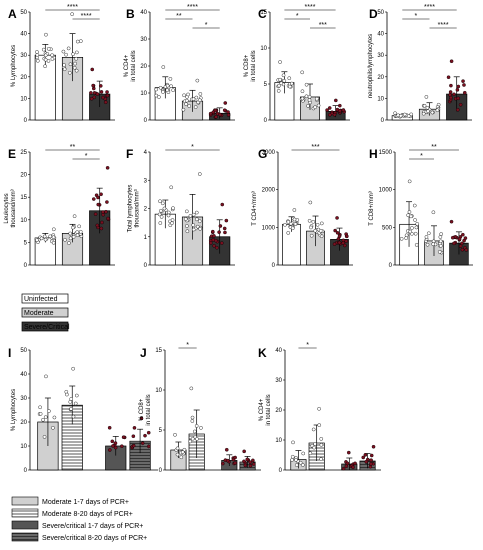 Image resolution: width=483 pixels, height=550 pixels. Describe the element at coordinates (14, 410) in the screenshot. I see `y-axis-label: % Lymphocytes` at that location.